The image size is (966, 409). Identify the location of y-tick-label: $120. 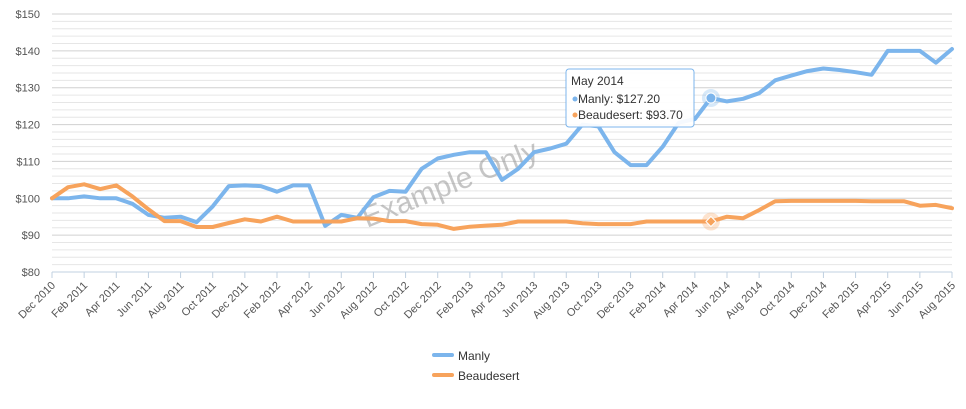
(28, 126).